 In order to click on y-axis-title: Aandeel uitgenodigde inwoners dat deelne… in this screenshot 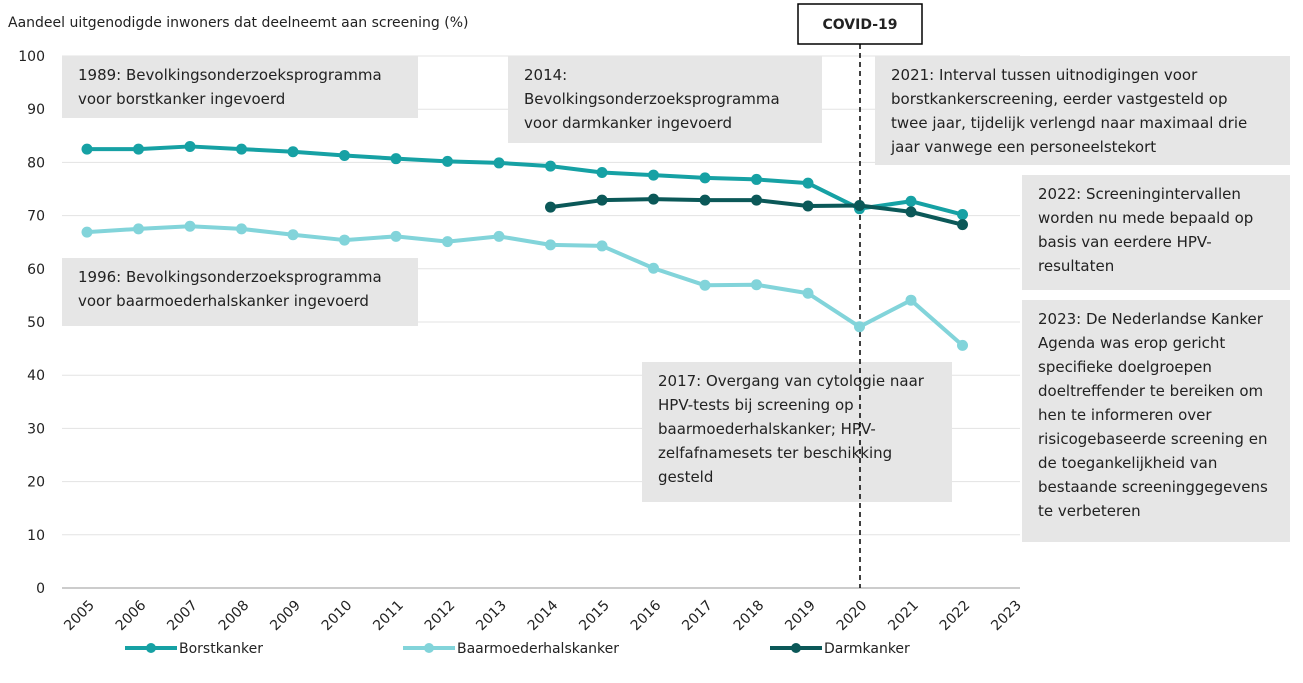, I will do `click(238, 23)`.